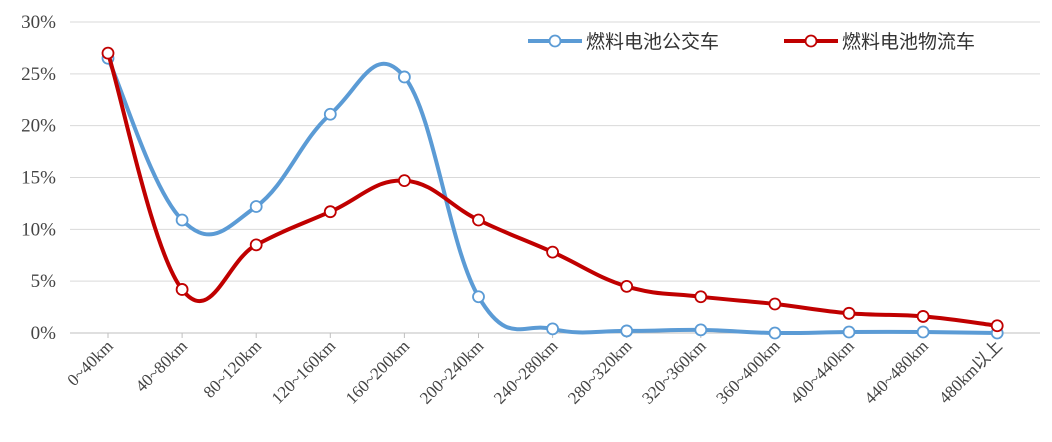 The height and width of the screenshot is (442, 1052). Describe the element at coordinates (377, 371) in the screenshot. I see `x-tick-label: 160~200km` at that location.